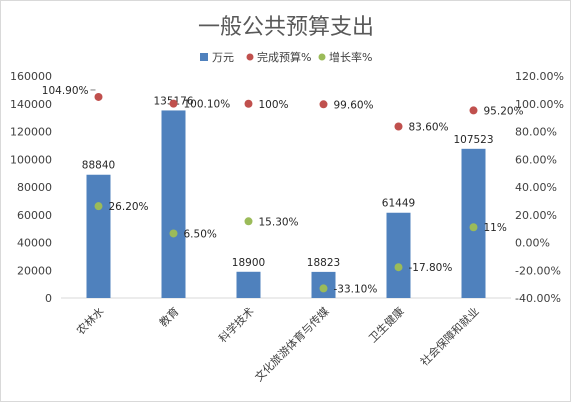  I want to click on budget-data-label: 100.10%, so click(207, 105).